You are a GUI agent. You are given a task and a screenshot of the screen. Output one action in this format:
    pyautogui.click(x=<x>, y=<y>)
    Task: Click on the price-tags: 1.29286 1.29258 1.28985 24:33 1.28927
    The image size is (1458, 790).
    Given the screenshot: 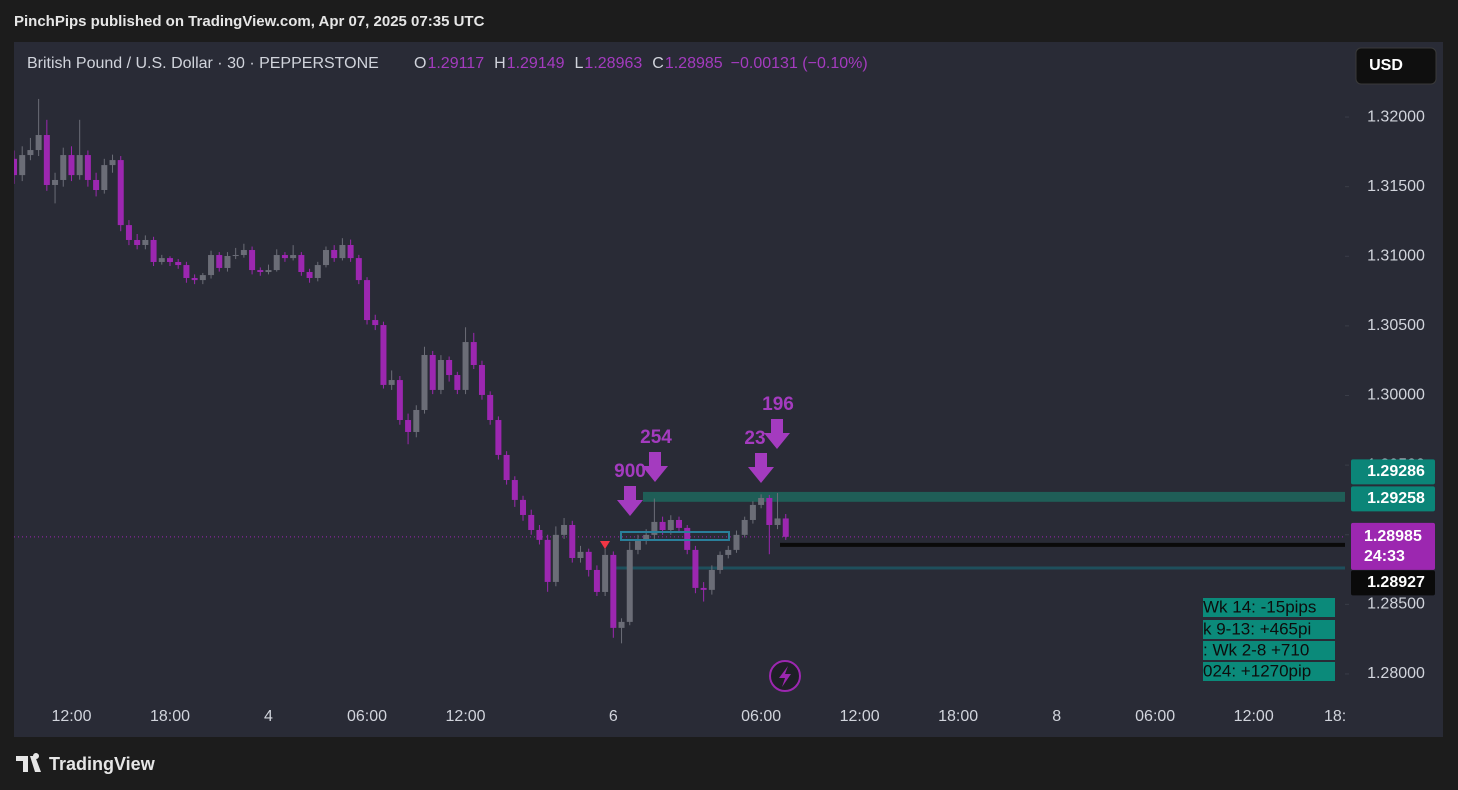 What is the action you would take?
    pyautogui.click(x=1393, y=527)
    